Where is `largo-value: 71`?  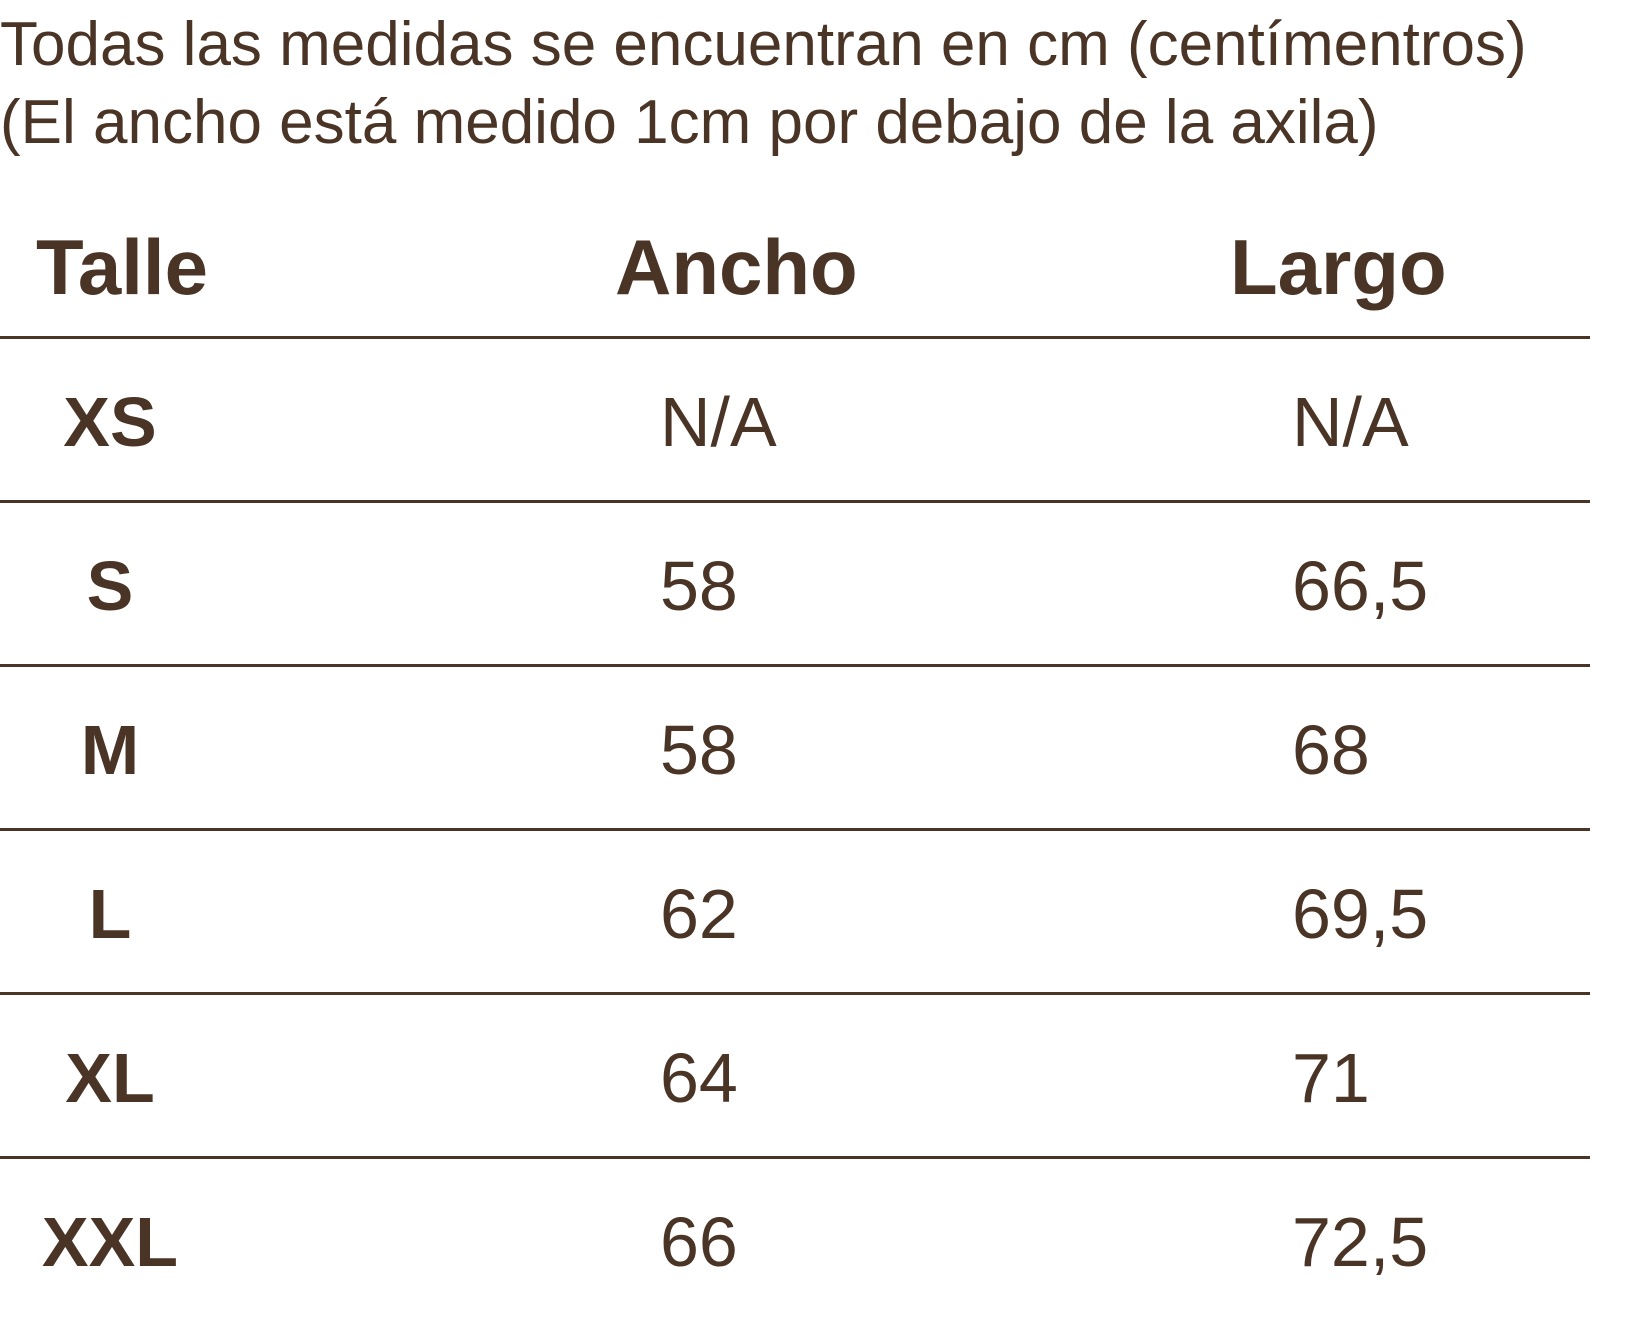 largo-value: 71 is located at coordinates (1331, 1078).